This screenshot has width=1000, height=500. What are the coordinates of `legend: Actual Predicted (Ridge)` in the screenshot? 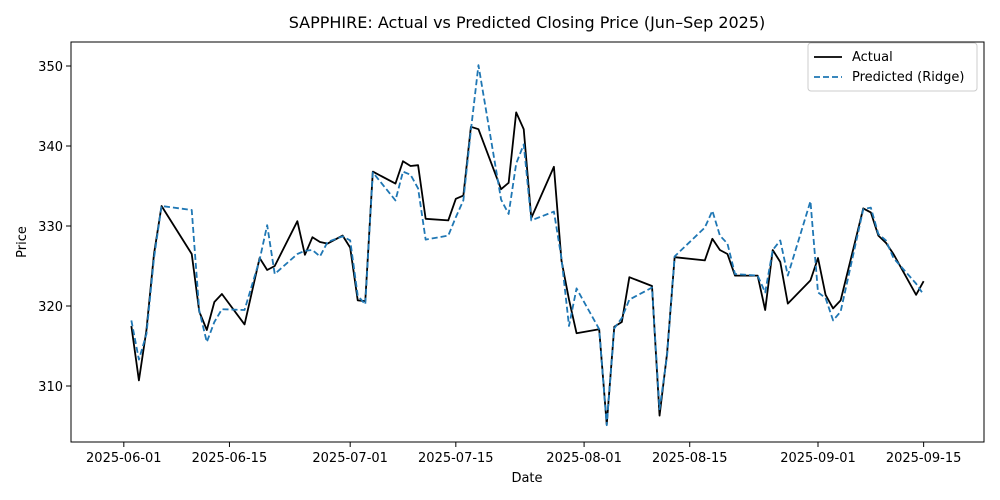 It's located at (892, 67).